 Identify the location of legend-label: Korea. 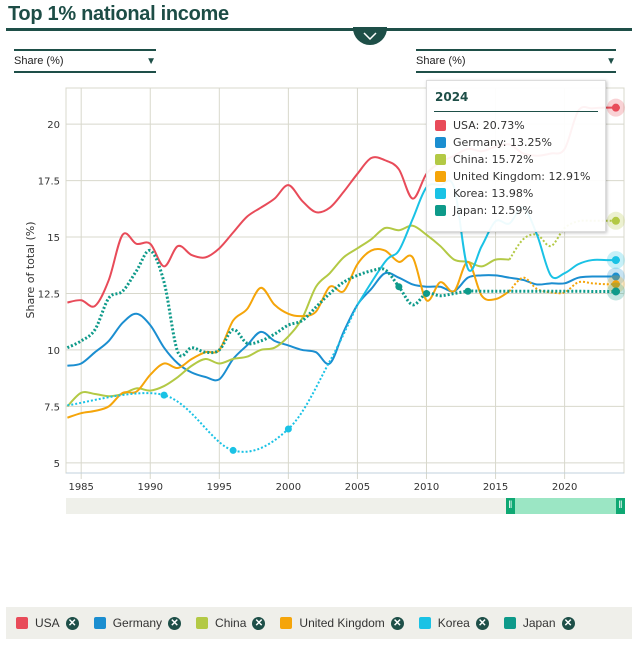
(453, 623).